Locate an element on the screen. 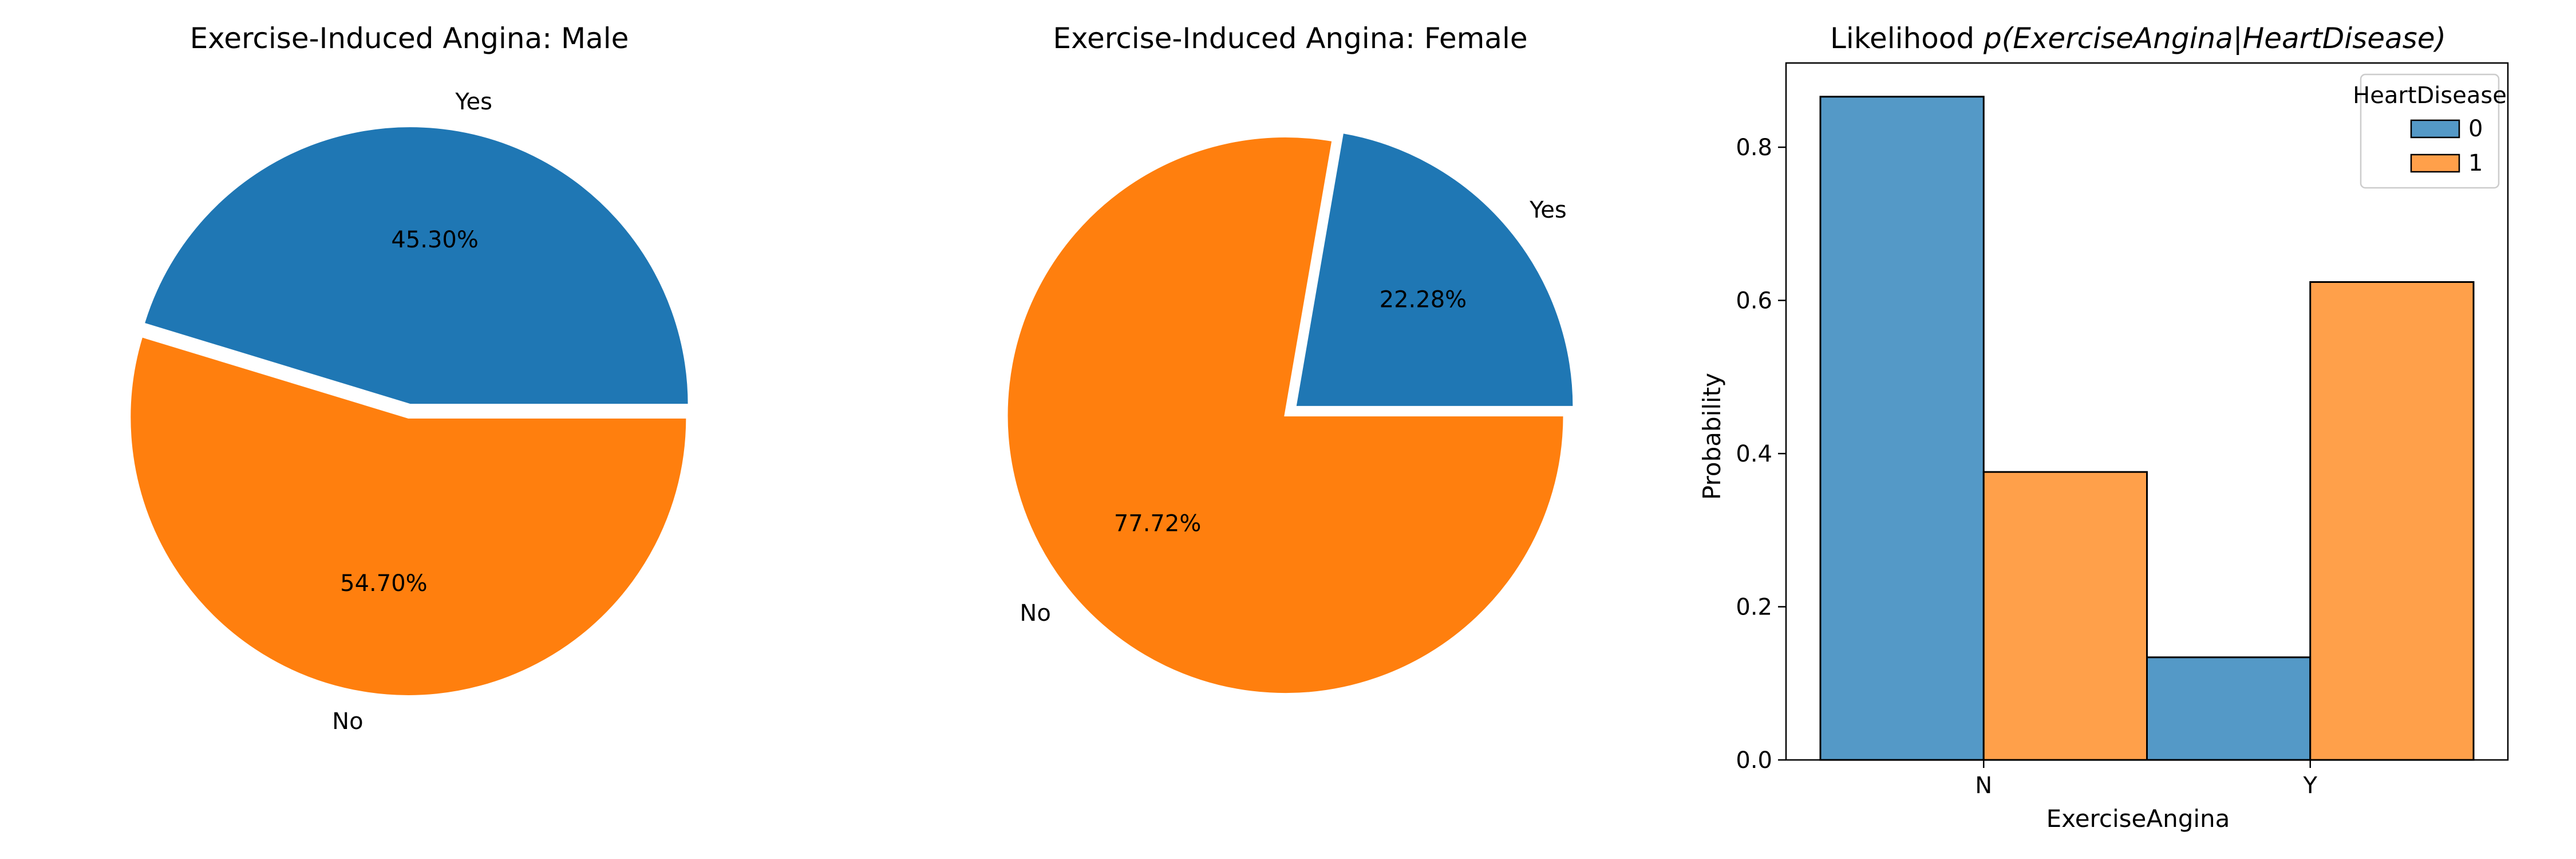  male-slice-yes is located at coordinates (416, 266).